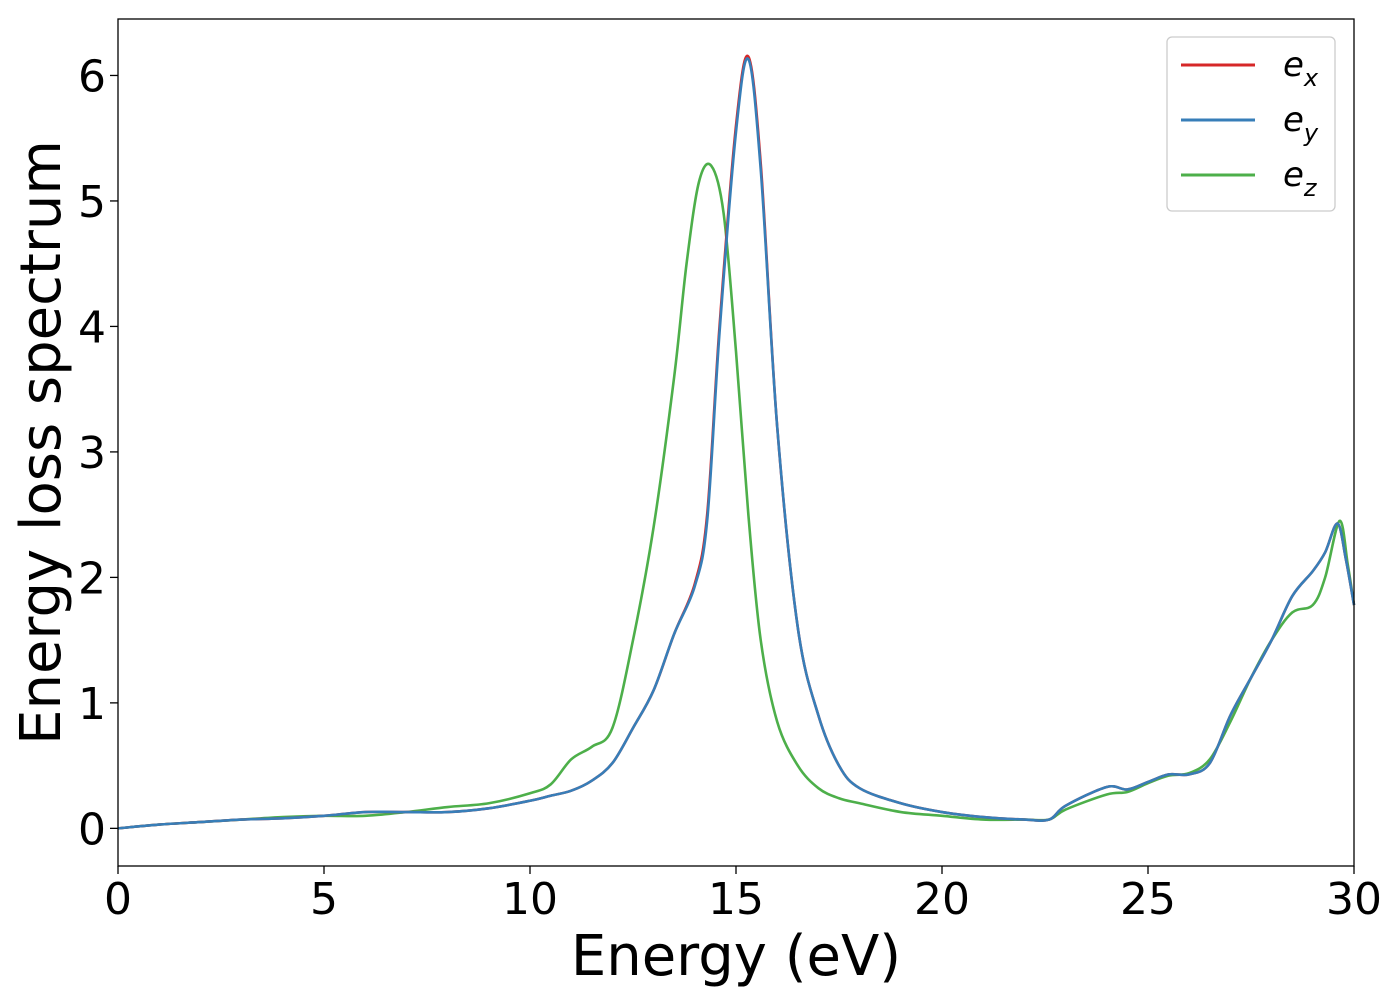 The height and width of the screenshot is (1000, 1400). I want to click on y-tick-label: 3, so click(92, 453).